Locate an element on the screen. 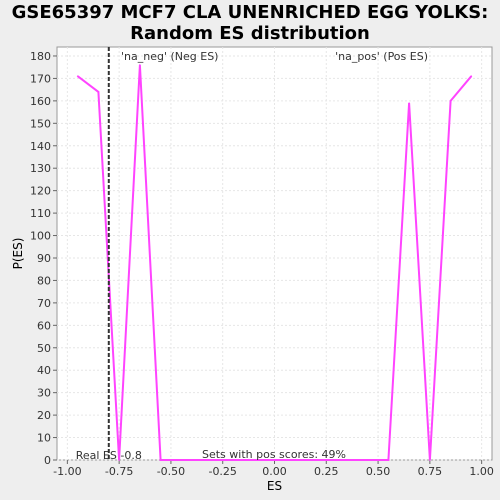 This screenshot has height=500, width=500. sets-with-pos-scores-label: Sets with pos scores: 49% is located at coordinates (274, 454).